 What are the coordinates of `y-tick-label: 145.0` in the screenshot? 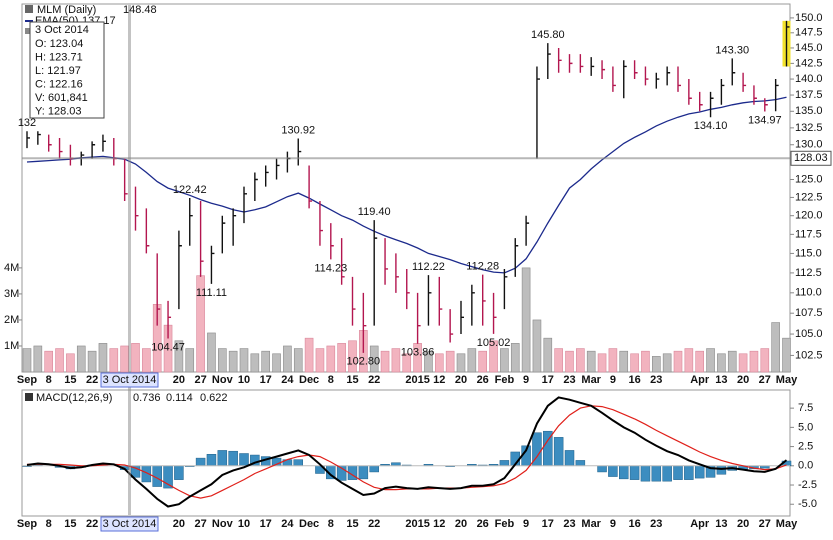 It's located at (809, 48).